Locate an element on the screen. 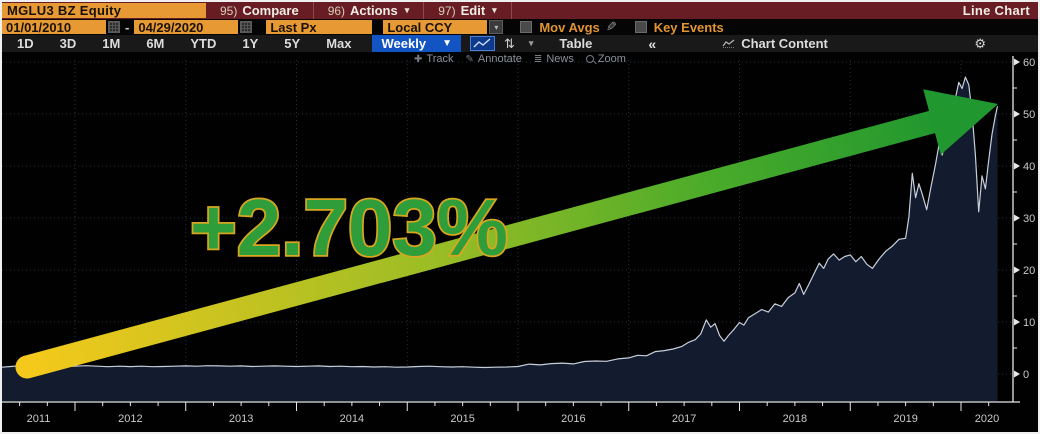  x-year-label: 2017 is located at coordinates (684, 419).